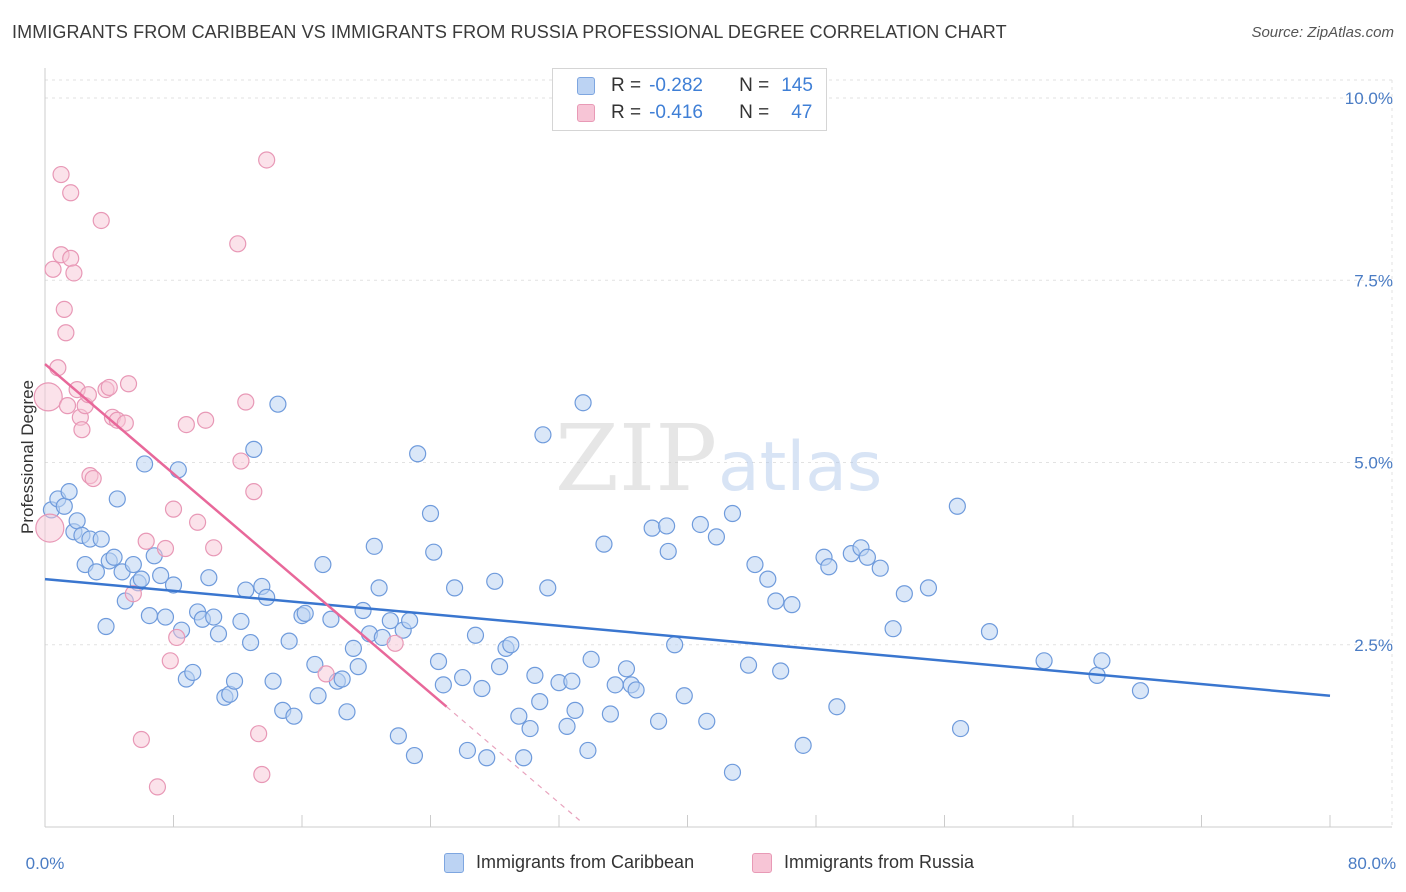 This screenshot has width=1406, height=892. I want to click on y-tick-labels: 2.5% 5.0% 7.5% 10.0%, so click(1369, 372).